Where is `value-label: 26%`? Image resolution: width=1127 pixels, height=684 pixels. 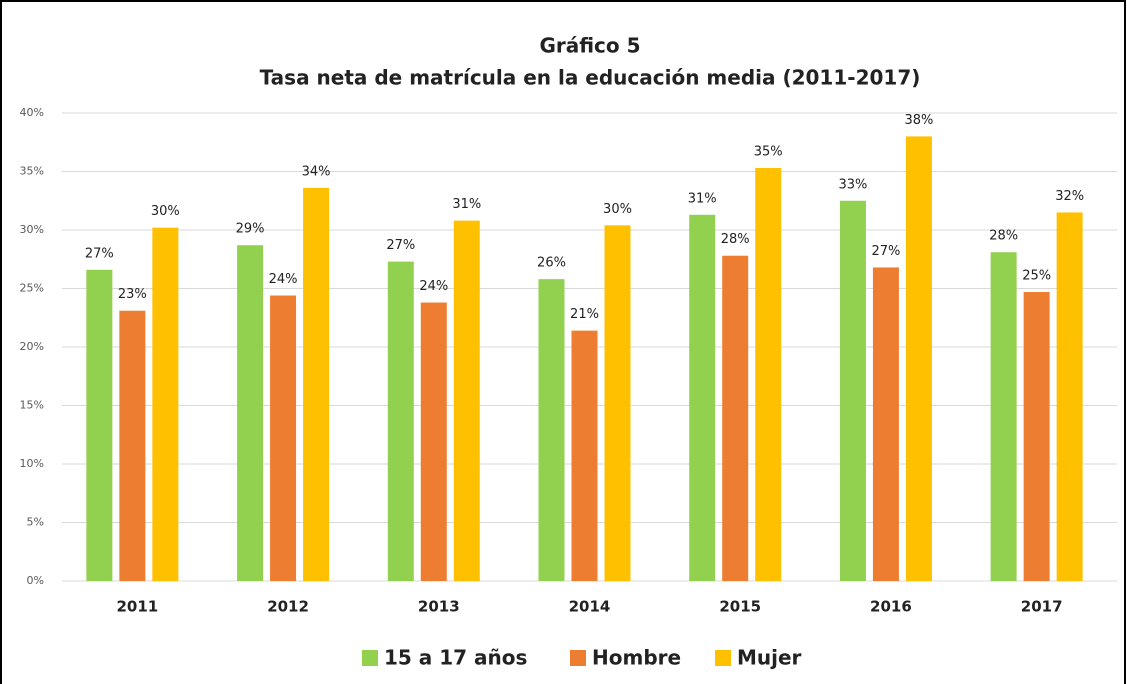 value-label: 26% is located at coordinates (551, 263).